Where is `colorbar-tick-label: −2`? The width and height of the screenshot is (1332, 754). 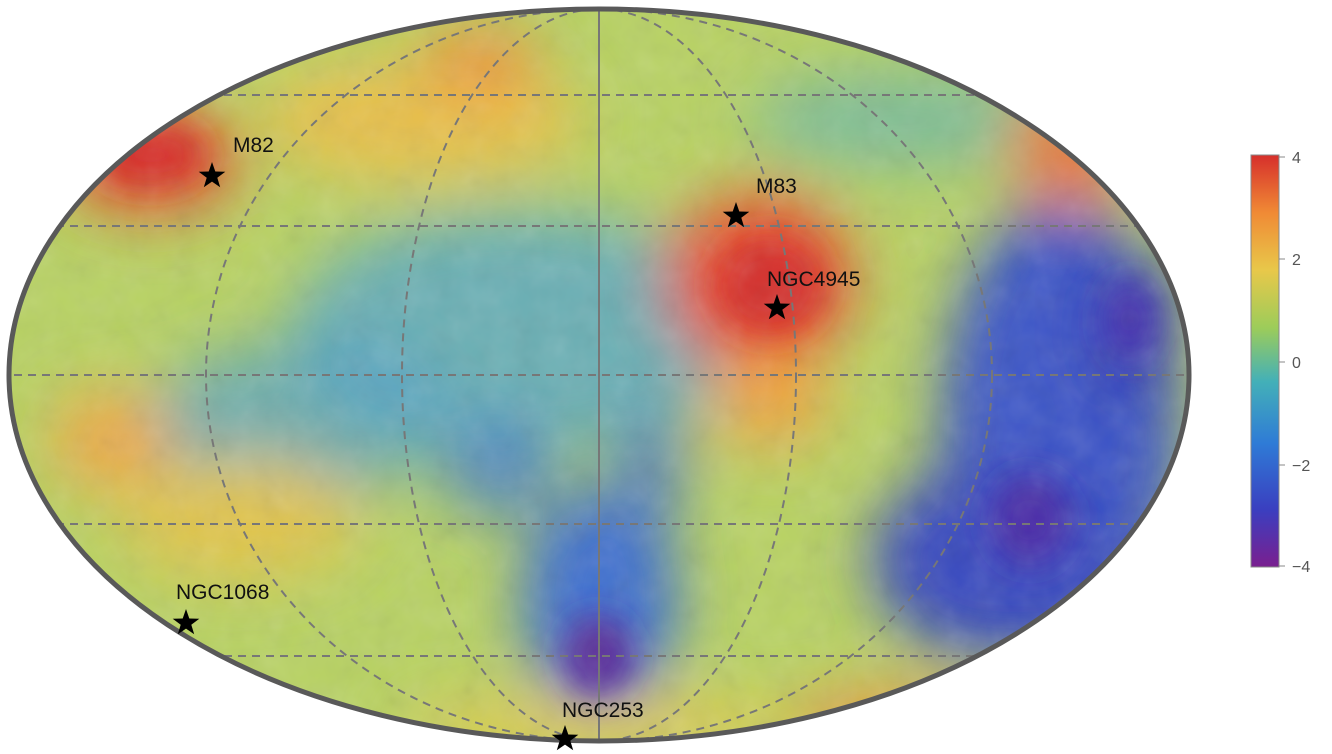
colorbar-tick-label: −2 is located at coordinates (1301, 466).